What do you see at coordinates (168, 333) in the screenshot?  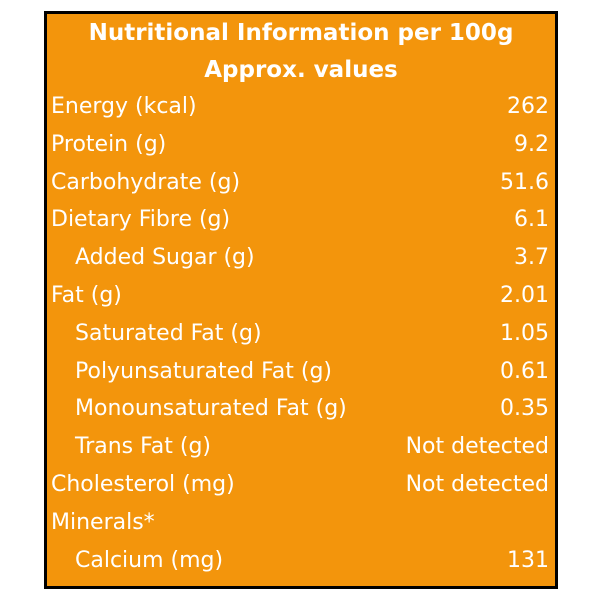 I see `row-label: Saturated Fat (g)` at bounding box center [168, 333].